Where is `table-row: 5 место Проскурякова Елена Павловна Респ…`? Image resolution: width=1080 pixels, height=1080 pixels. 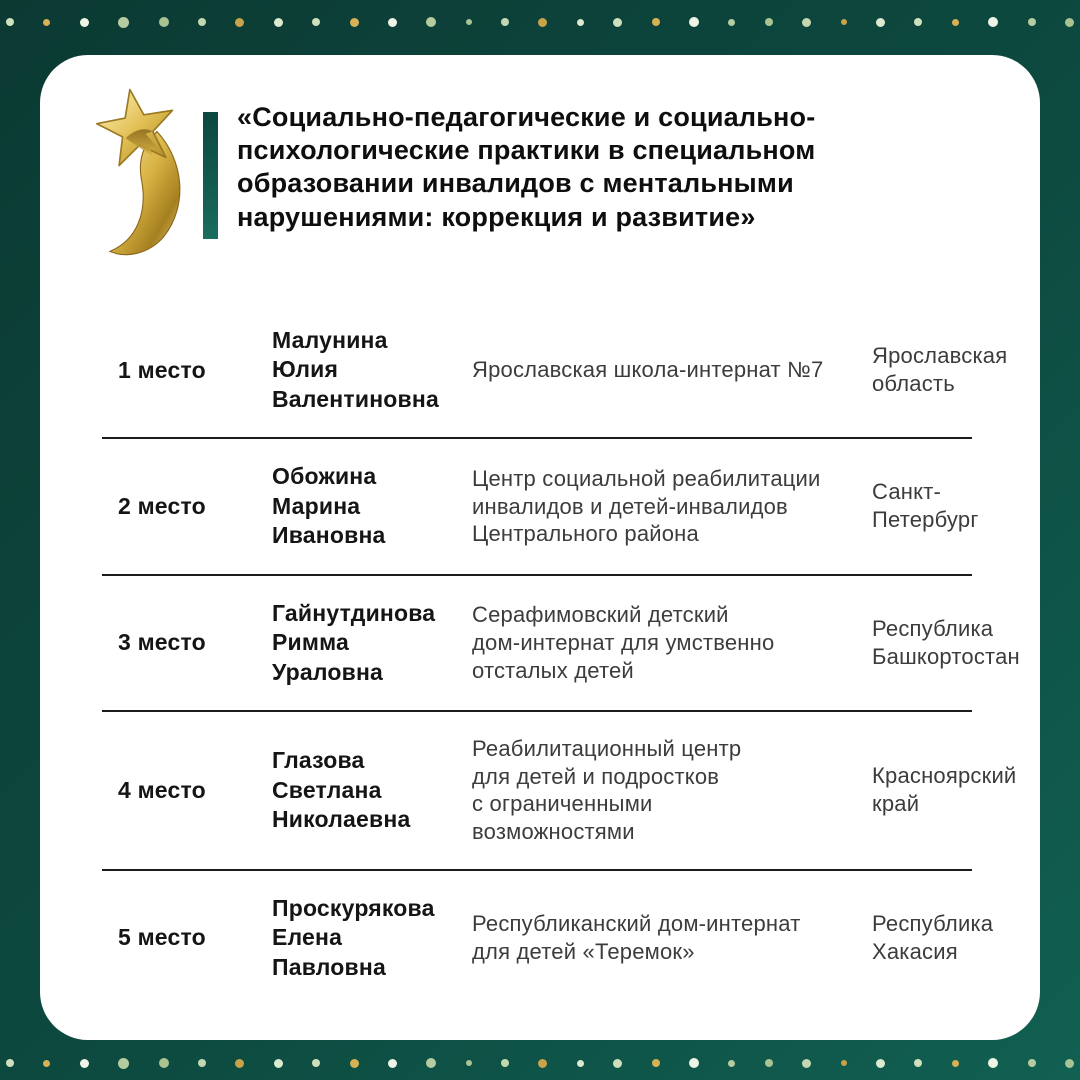 table-row: 5 место Проскурякова Елена Павловна Респ… is located at coordinates (547, 938).